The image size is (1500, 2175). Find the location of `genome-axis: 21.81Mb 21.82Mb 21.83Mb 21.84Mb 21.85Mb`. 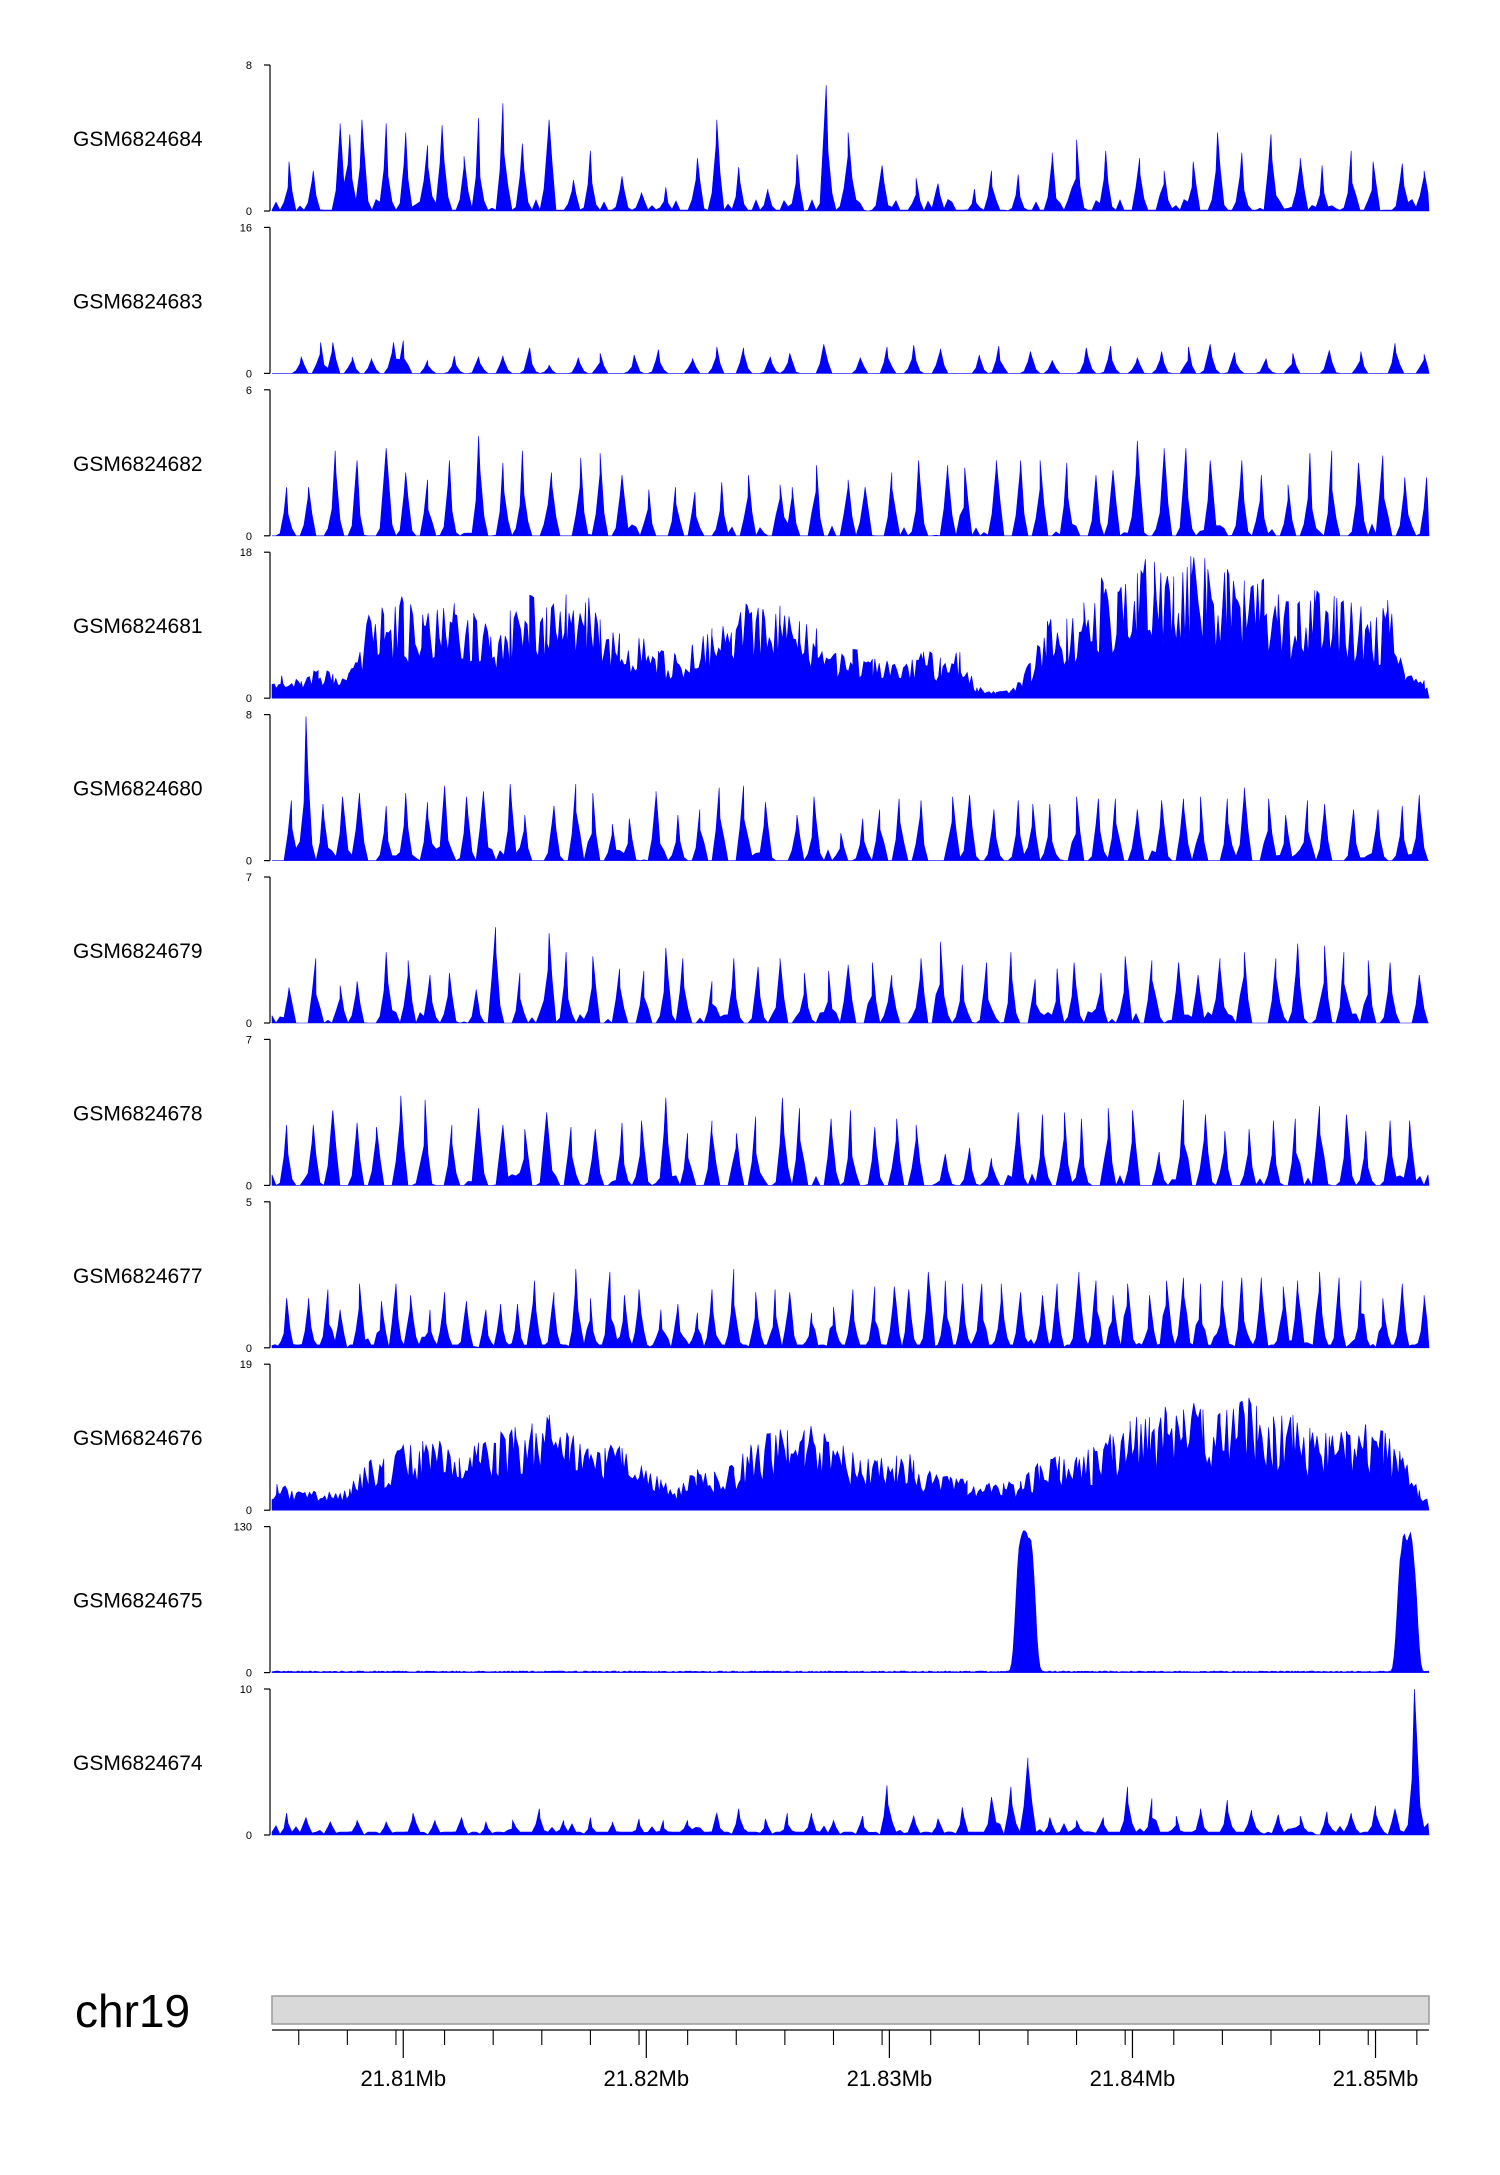

genome-axis: 21.81Mb 21.82Mb 21.83Mb 21.84Mb 21.85Mb is located at coordinates (850, 2060).